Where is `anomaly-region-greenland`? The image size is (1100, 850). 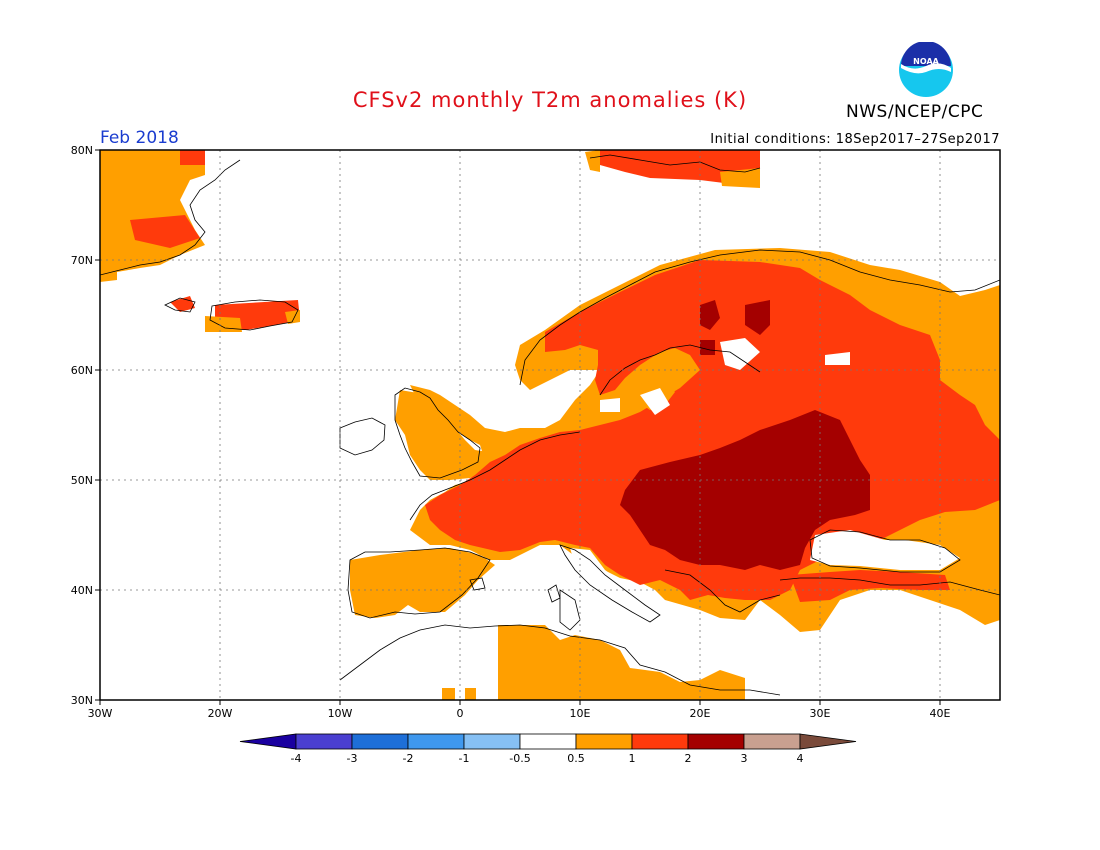 anomaly-region-greenland is located at coordinates (152, 216).